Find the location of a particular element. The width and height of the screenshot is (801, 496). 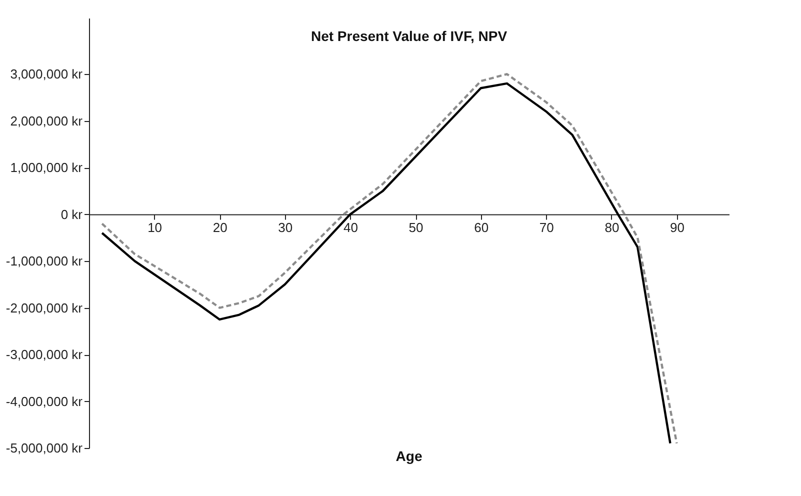

x-tick-label: 90 is located at coordinates (677, 227).